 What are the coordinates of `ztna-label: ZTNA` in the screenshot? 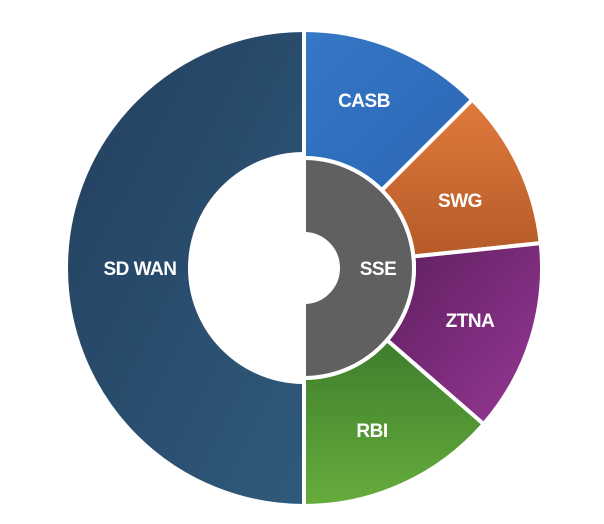 It's located at (470, 321).